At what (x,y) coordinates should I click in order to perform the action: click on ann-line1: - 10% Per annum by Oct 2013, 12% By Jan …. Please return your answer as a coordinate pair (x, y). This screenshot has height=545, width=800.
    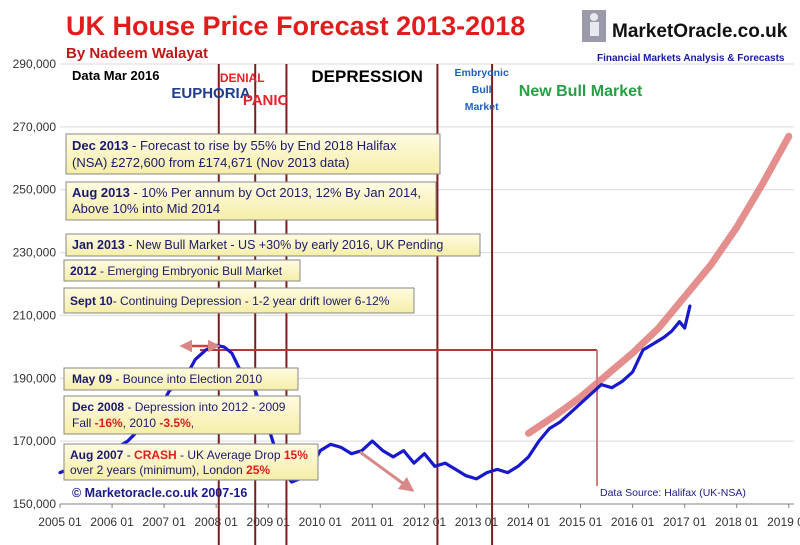
    Looking at the image, I should click on (275, 192).